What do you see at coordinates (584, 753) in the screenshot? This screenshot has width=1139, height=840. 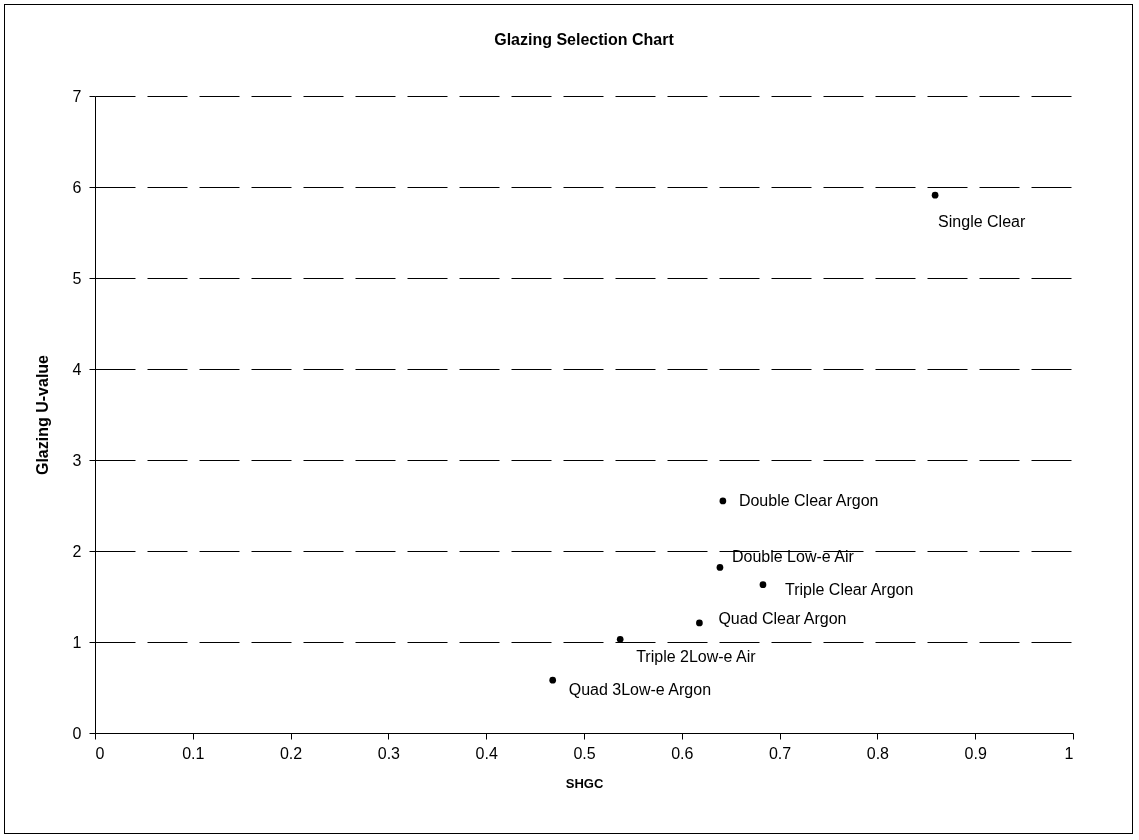 I see `x-tick-label: 0.5` at bounding box center [584, 753].